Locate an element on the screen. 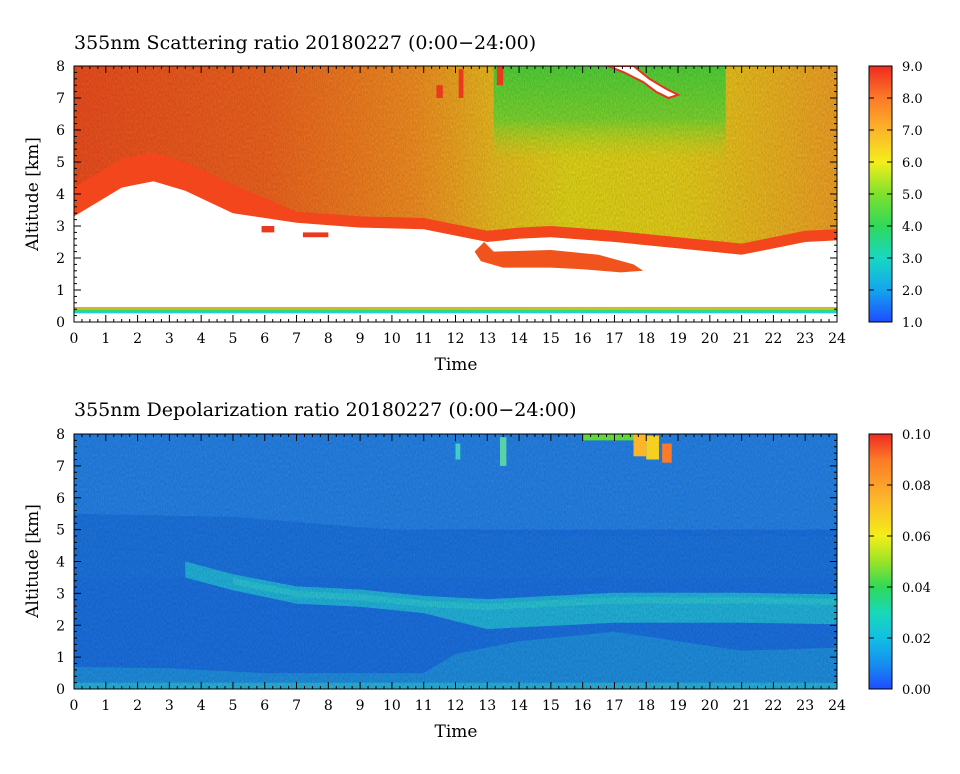 This screenshot has width=960, height=774. scattering-ylabel: Altitude [km] is located at coordinates (33, 194).